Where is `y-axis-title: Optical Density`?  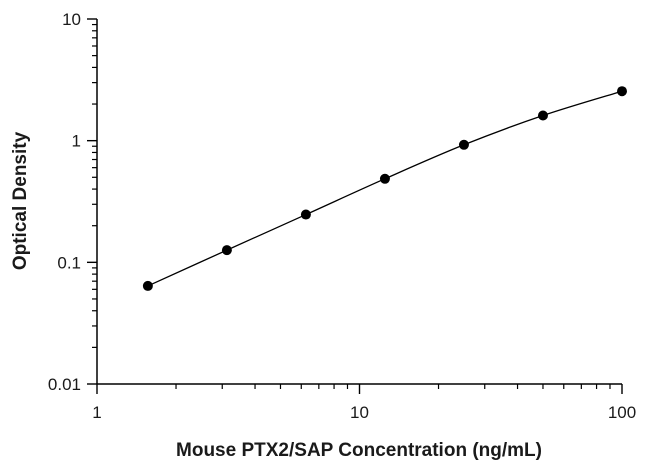
y-axis-title: Optical Density is located at coordinates (20, 200).